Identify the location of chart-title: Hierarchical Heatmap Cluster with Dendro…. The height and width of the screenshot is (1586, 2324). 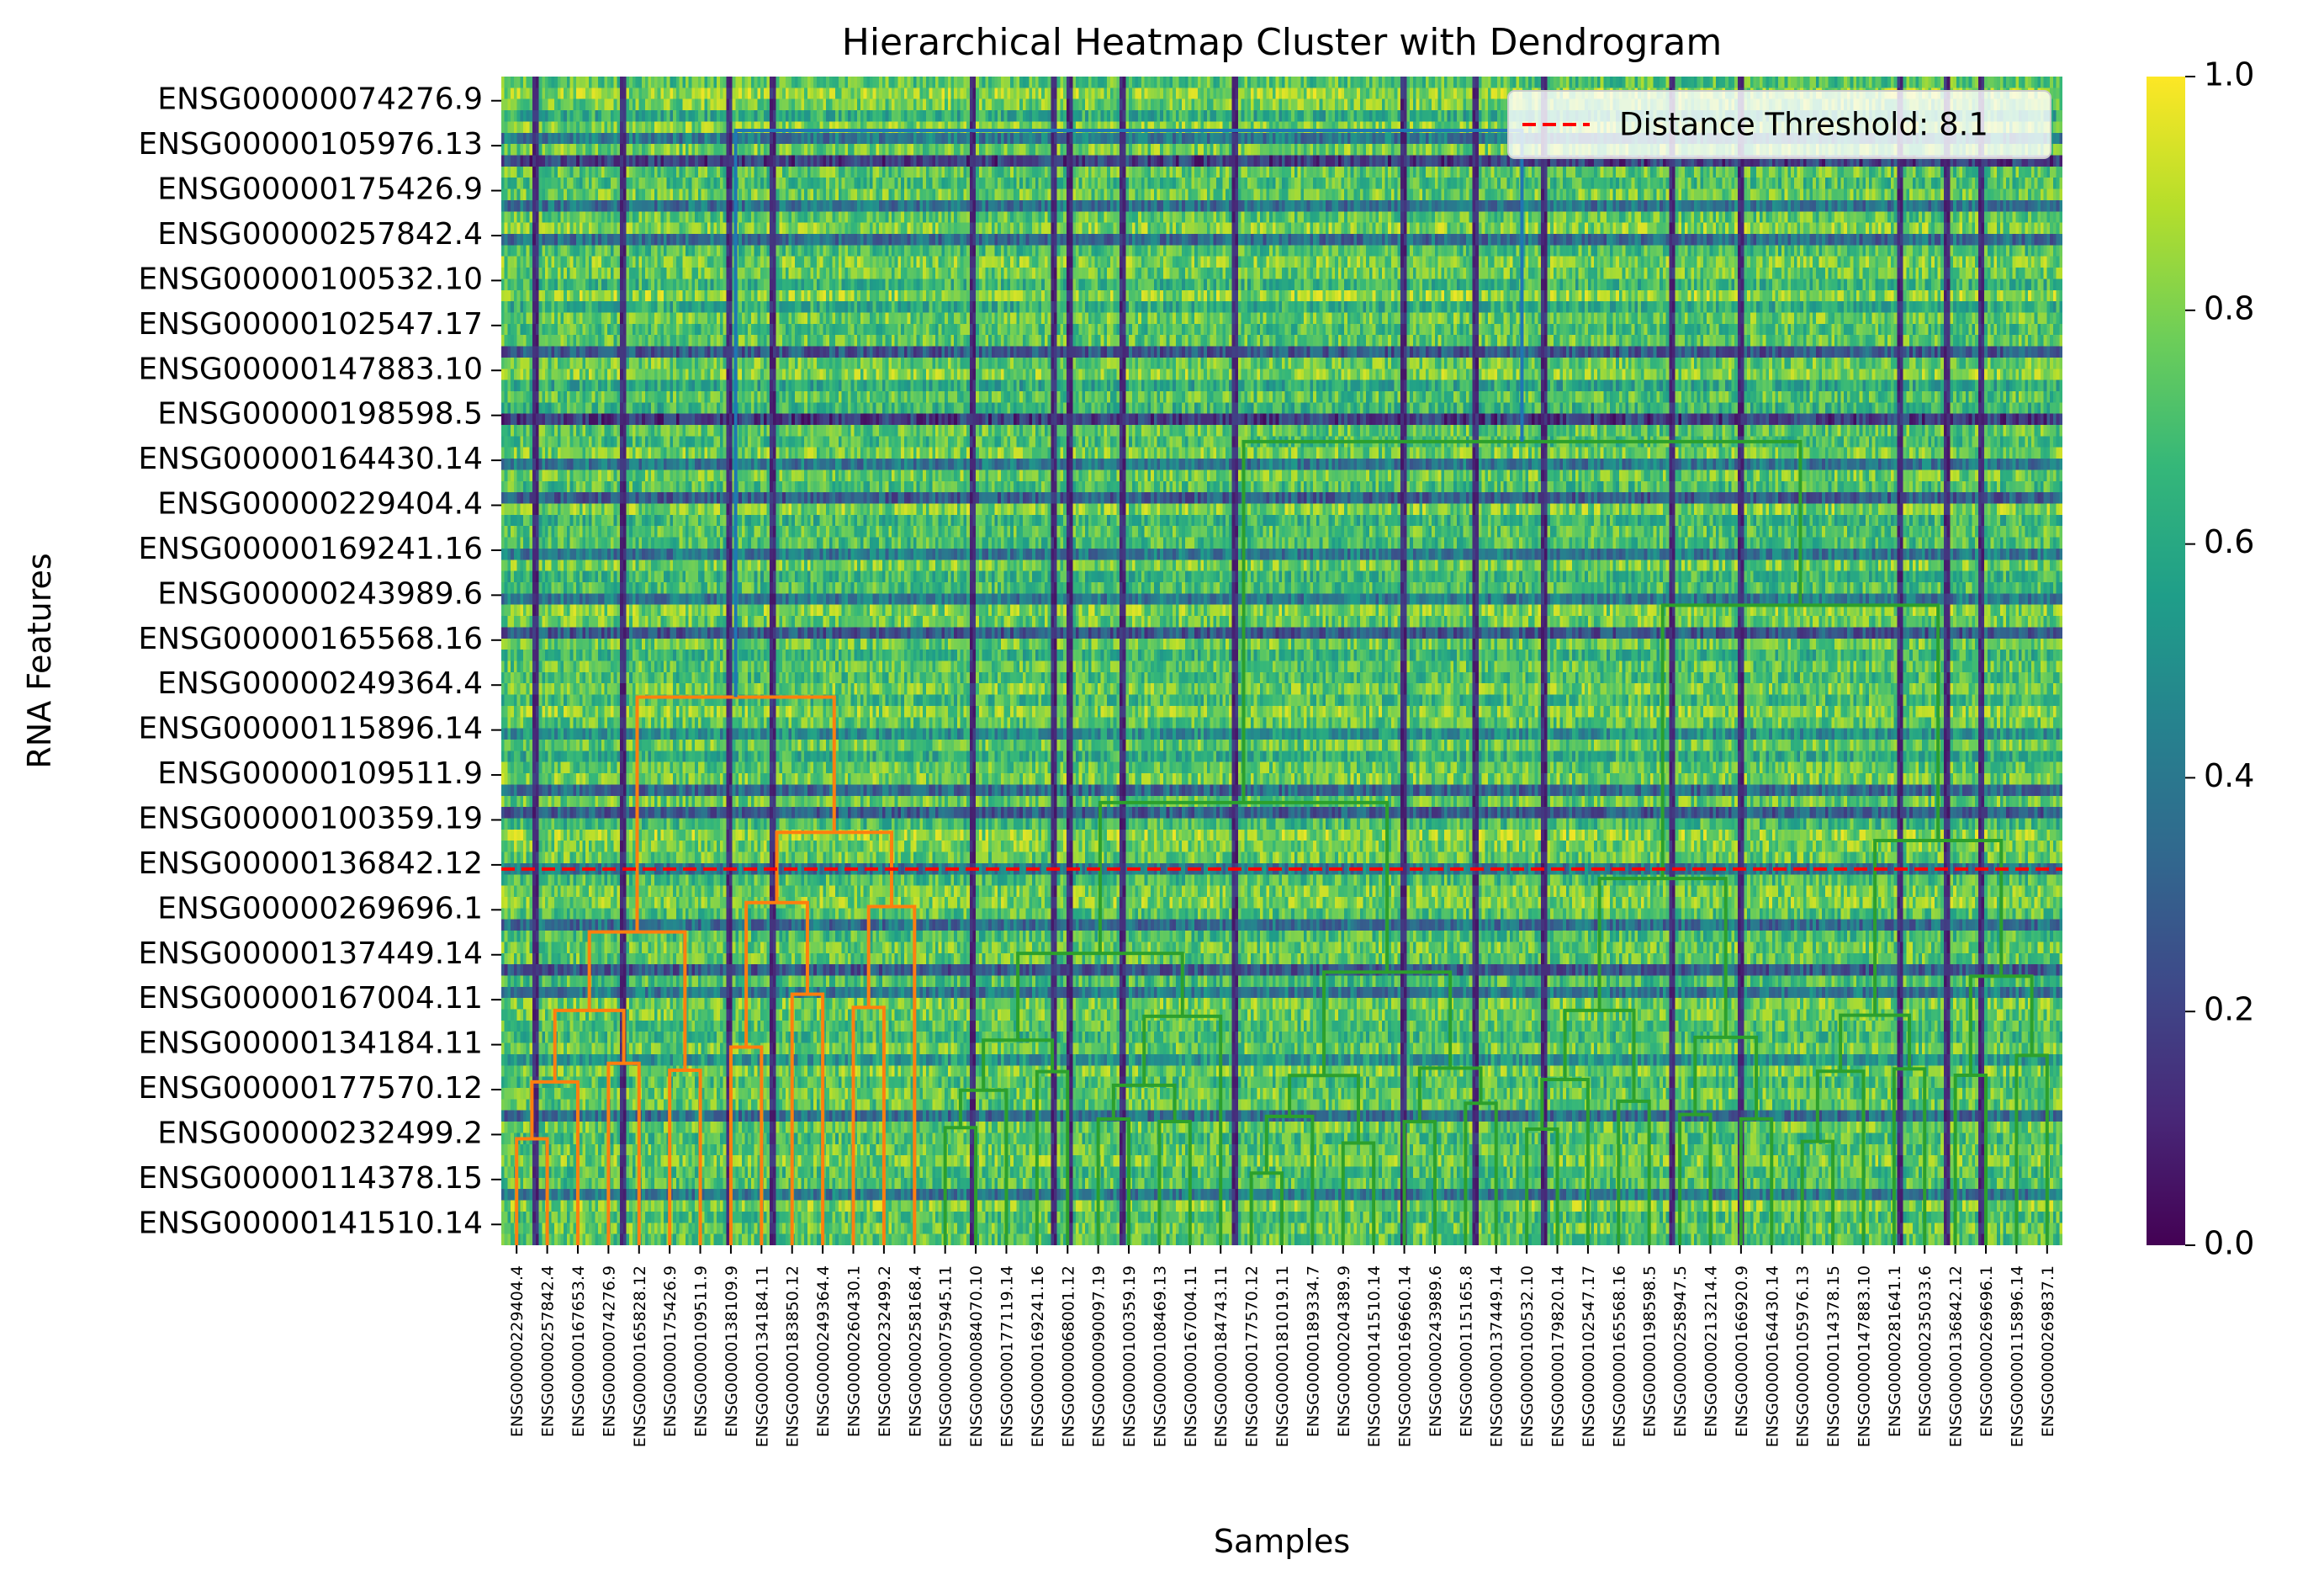
(1282, 43).